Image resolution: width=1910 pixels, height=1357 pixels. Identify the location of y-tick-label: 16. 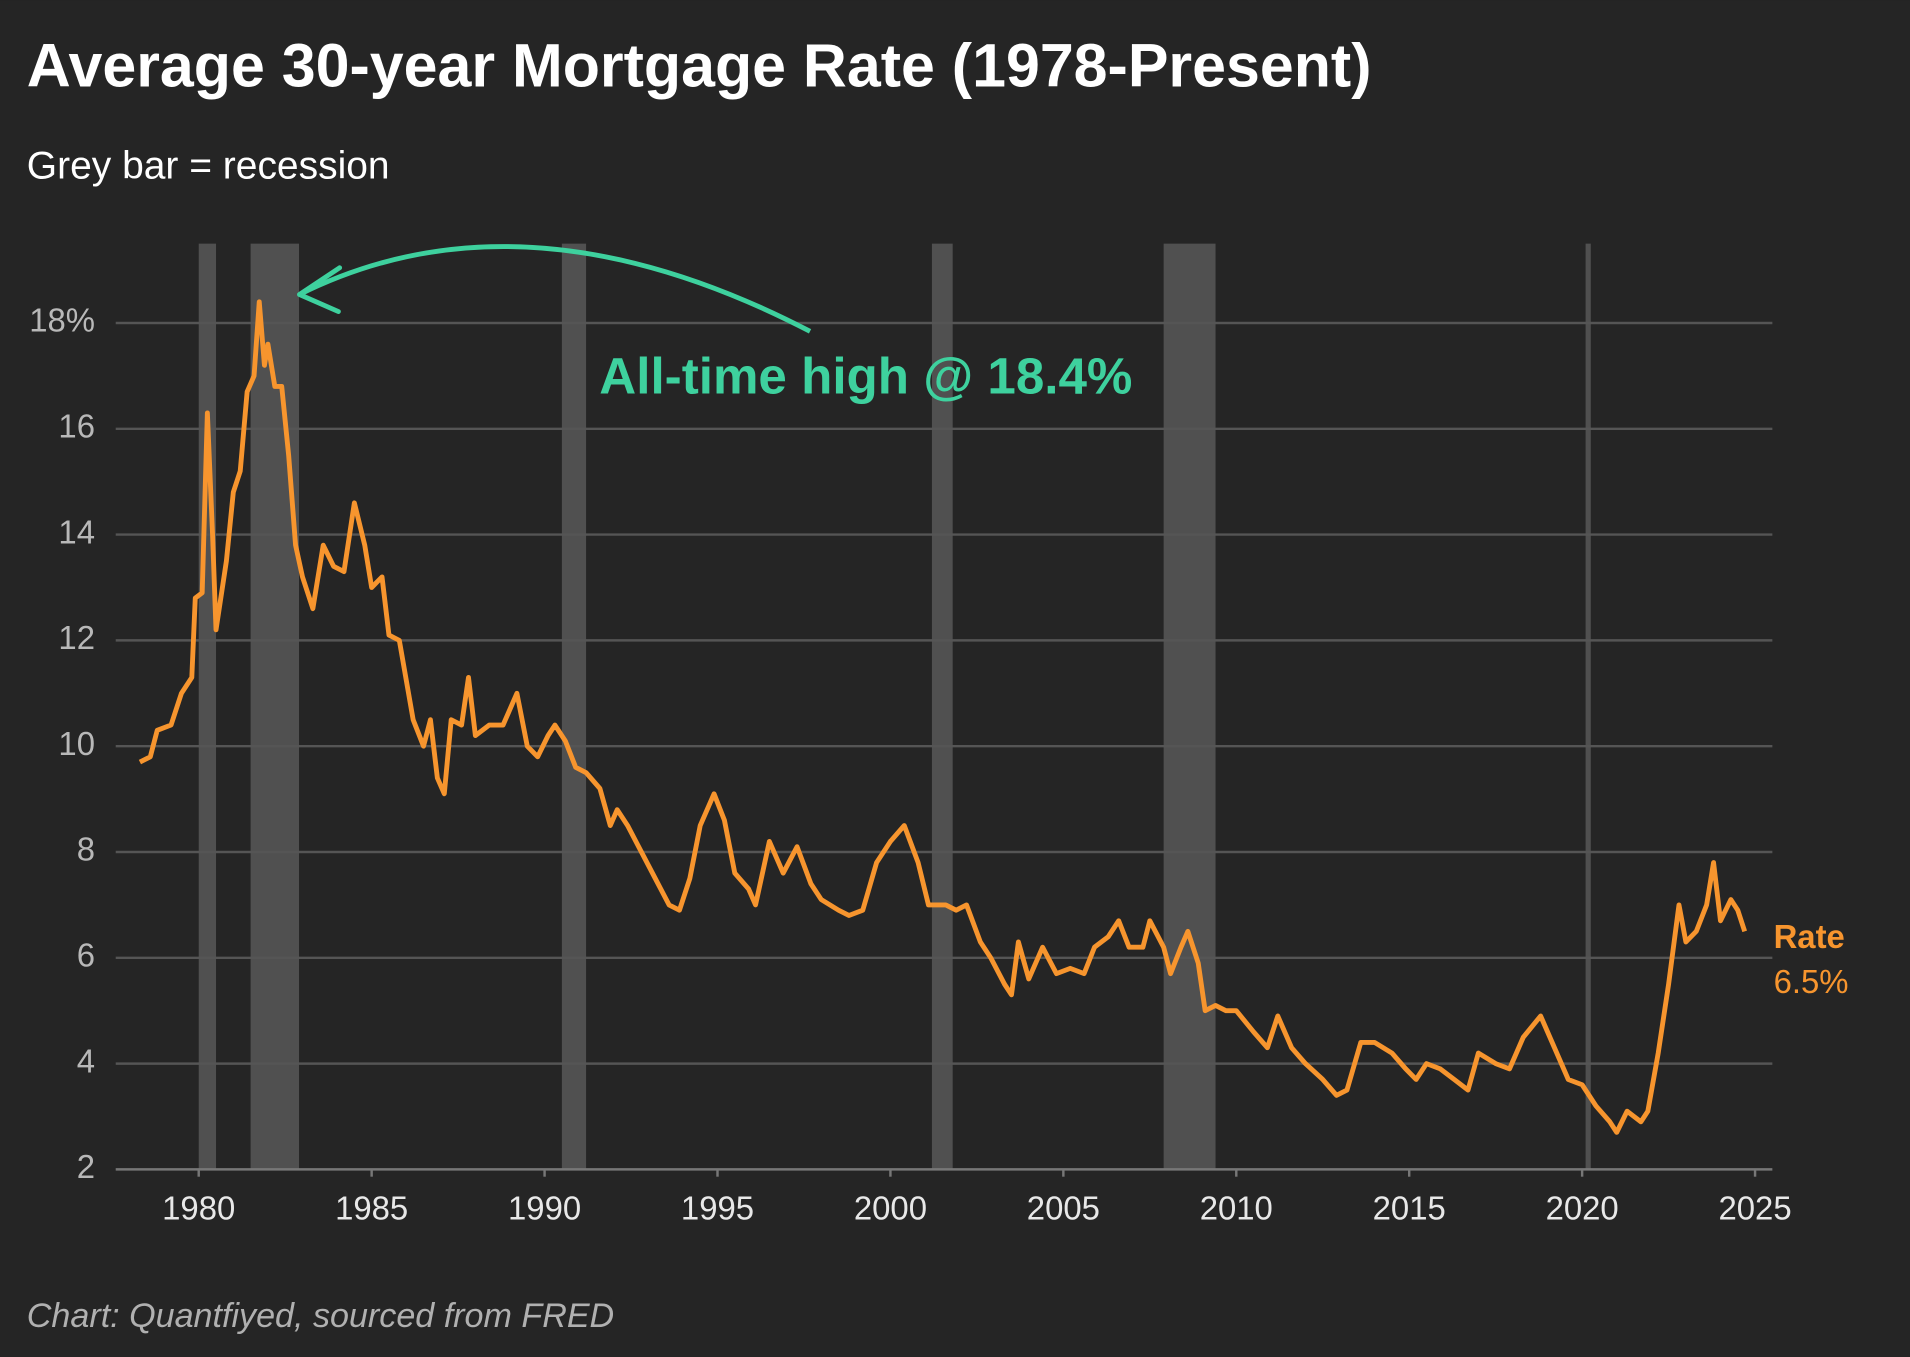
(76, 425).